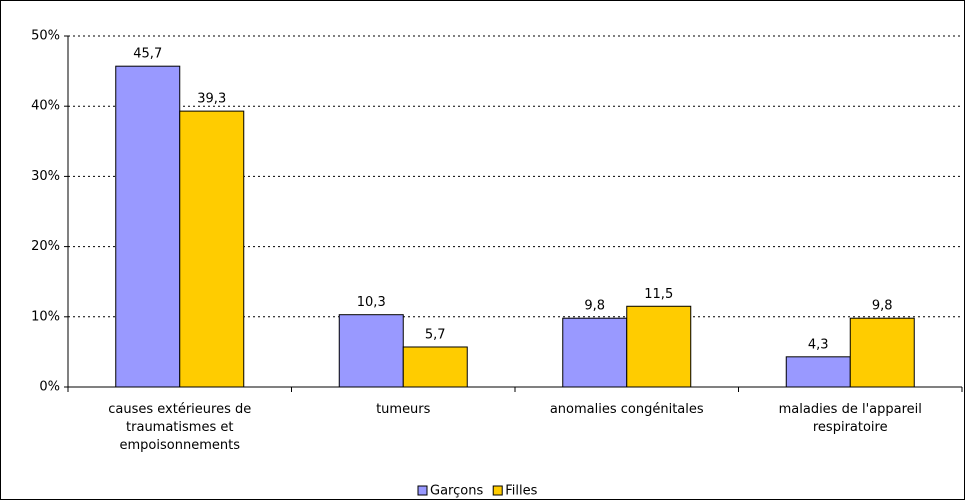  What do you see at coordinates (211, 99) in the screenshot?
I see `data-label: 39,3` at bounding box center [211, 99].